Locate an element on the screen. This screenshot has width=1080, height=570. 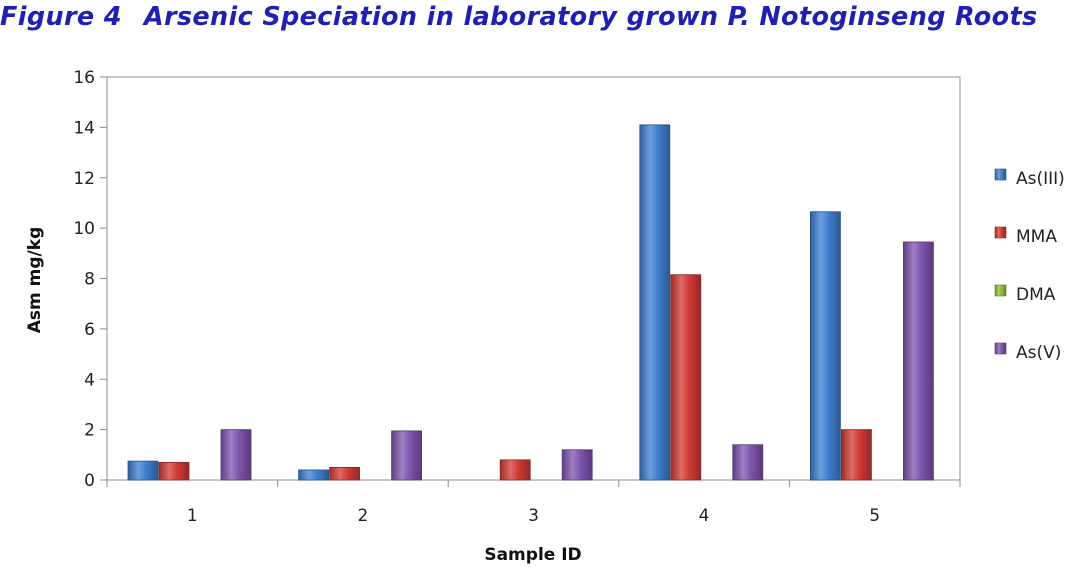
x-tick-label: 4 is located at coordinates (704, 516).